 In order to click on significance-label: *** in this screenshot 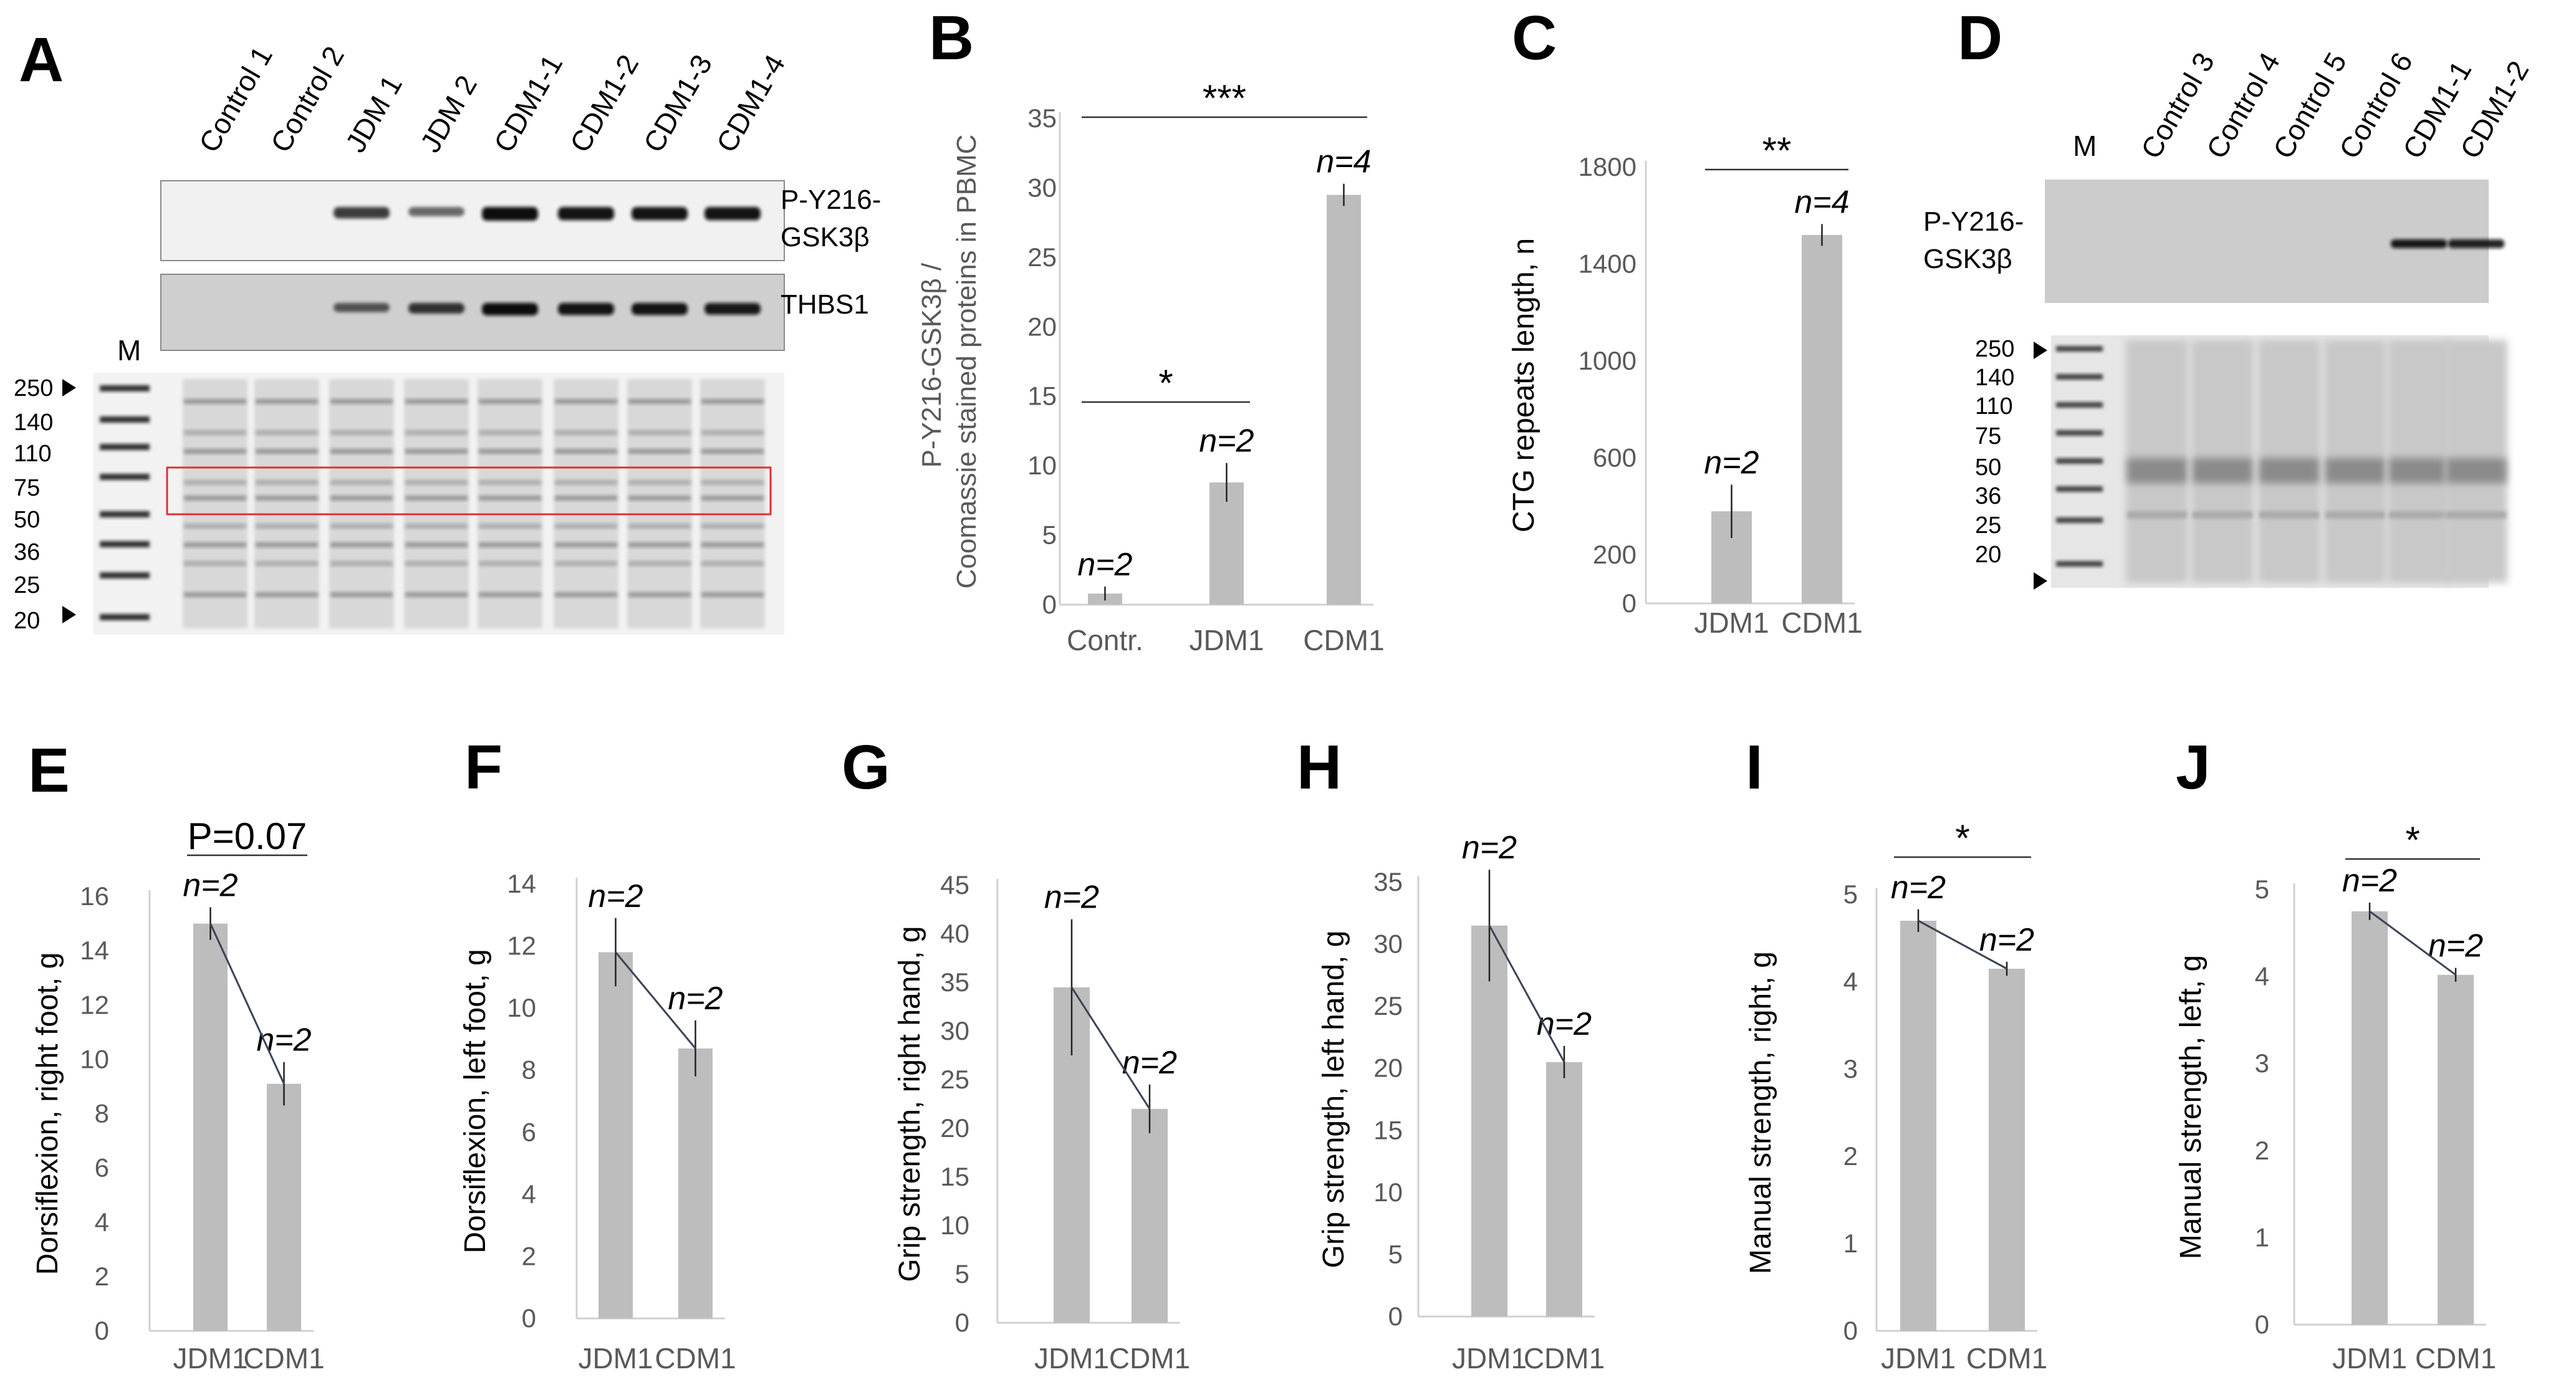, I will do `click(1224, 98)`.